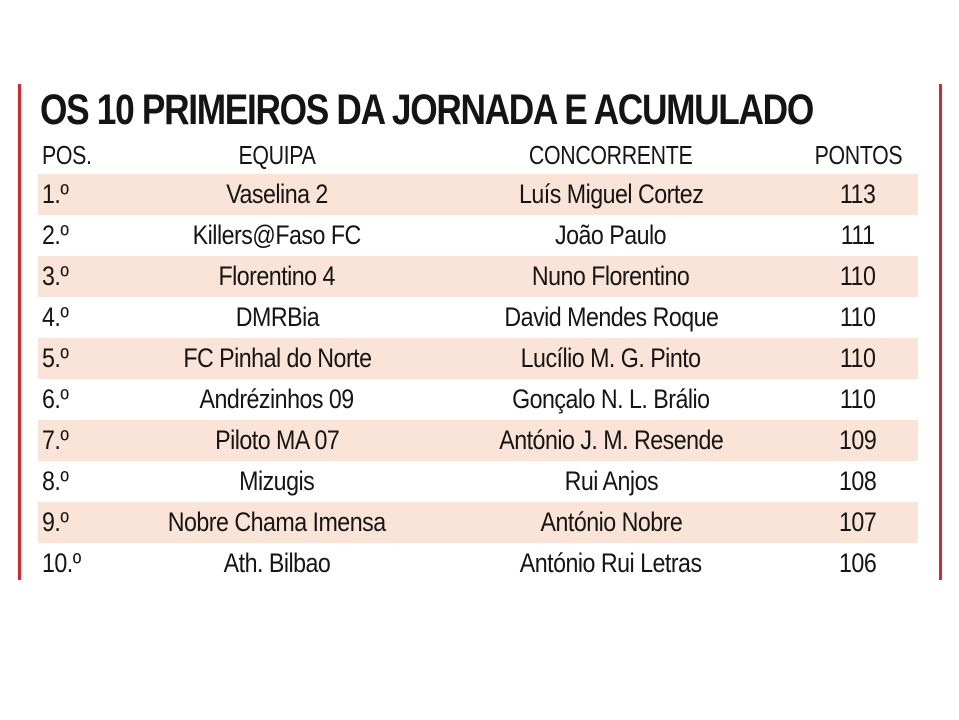 This screenshot has width=959, height=720. What do you see at coordinates (55, 399) in the screenshot?
I see `cell-pos: 6.º` at bounding box center [55, 399].